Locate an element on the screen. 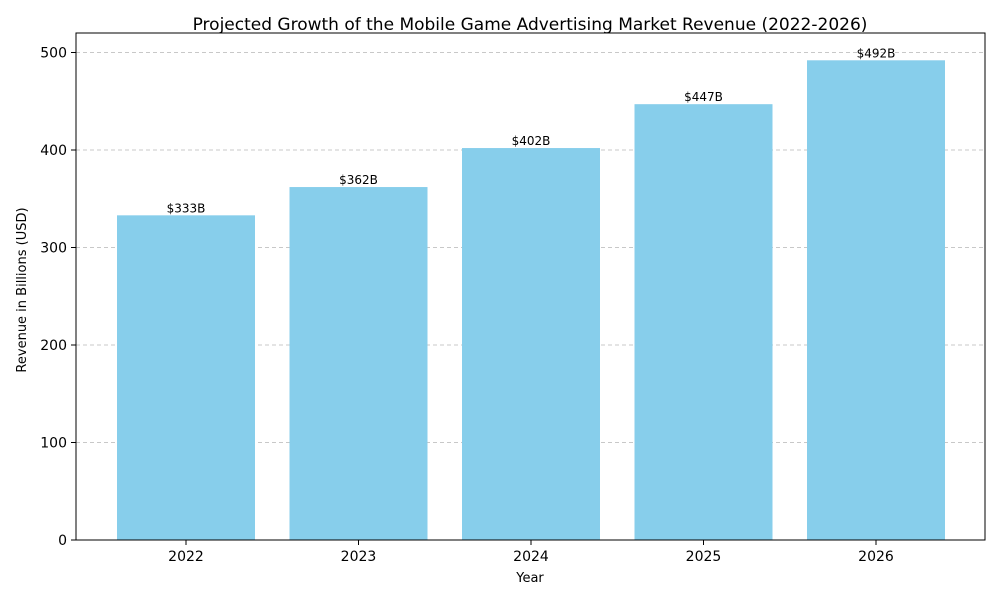 The height and width of the screenshot is (604, 1000). bar-2023 is located at coordinates (358, 364).